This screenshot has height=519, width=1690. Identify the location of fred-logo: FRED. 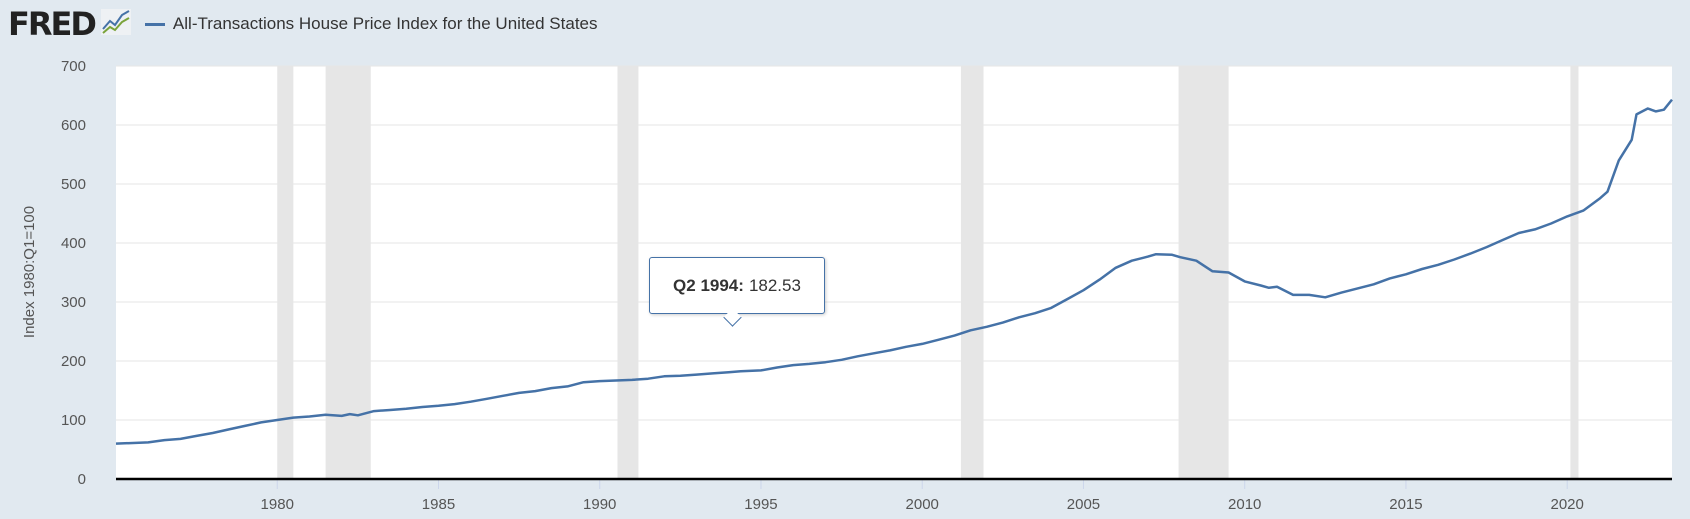
(52, 24).